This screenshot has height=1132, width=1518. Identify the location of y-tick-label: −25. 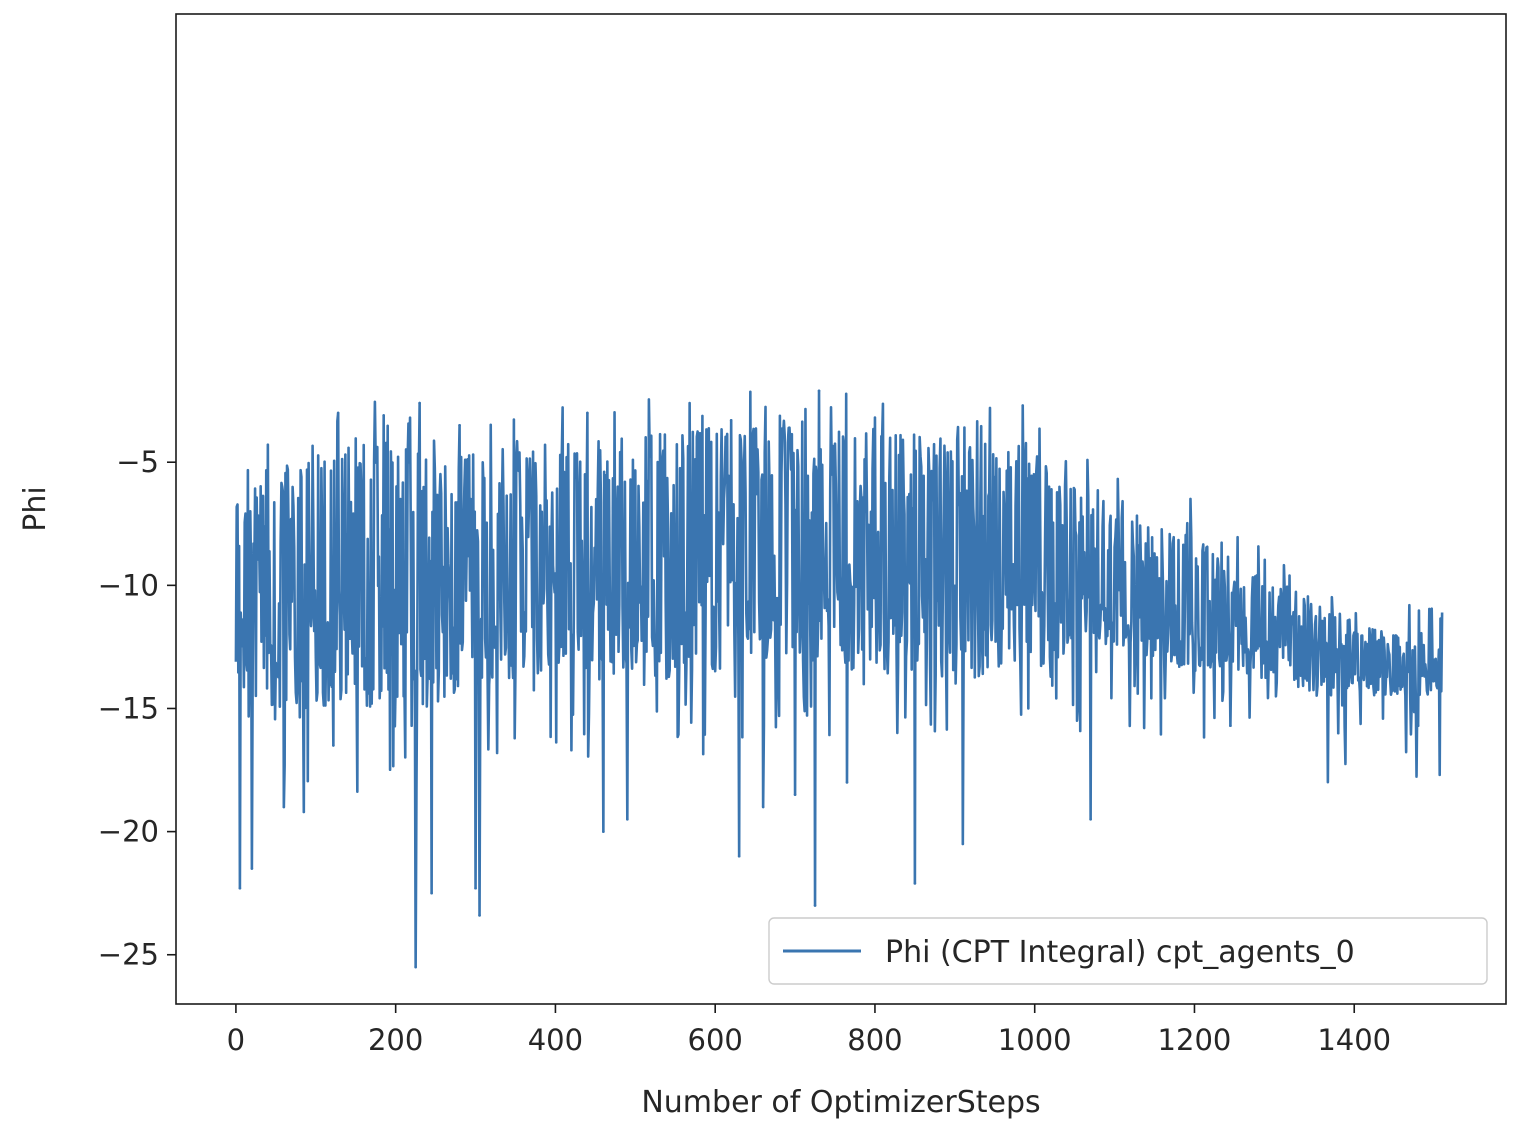
(128, 955).